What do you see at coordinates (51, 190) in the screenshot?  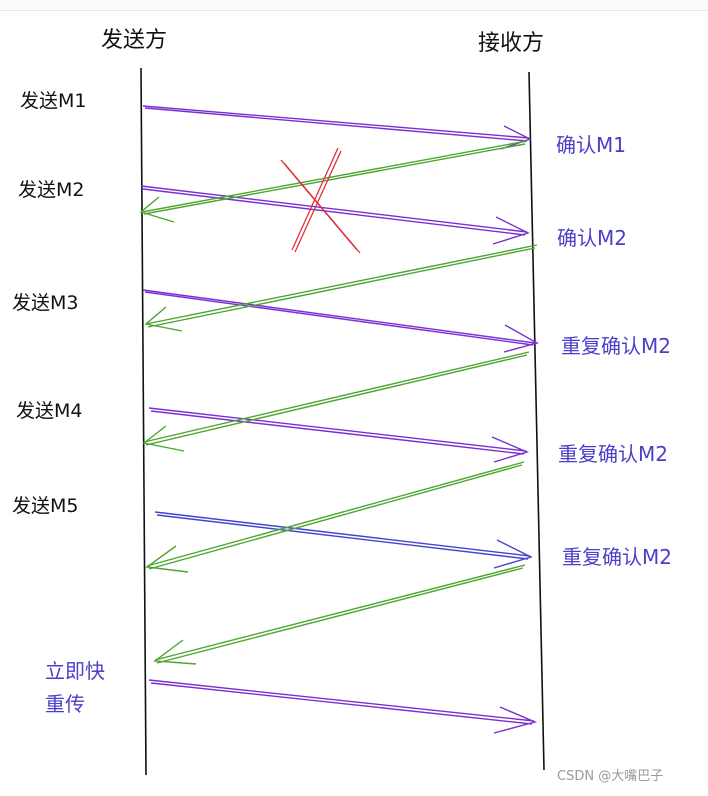 I see `send-label-m2: 发送M2` at bounding box center [51, 190].